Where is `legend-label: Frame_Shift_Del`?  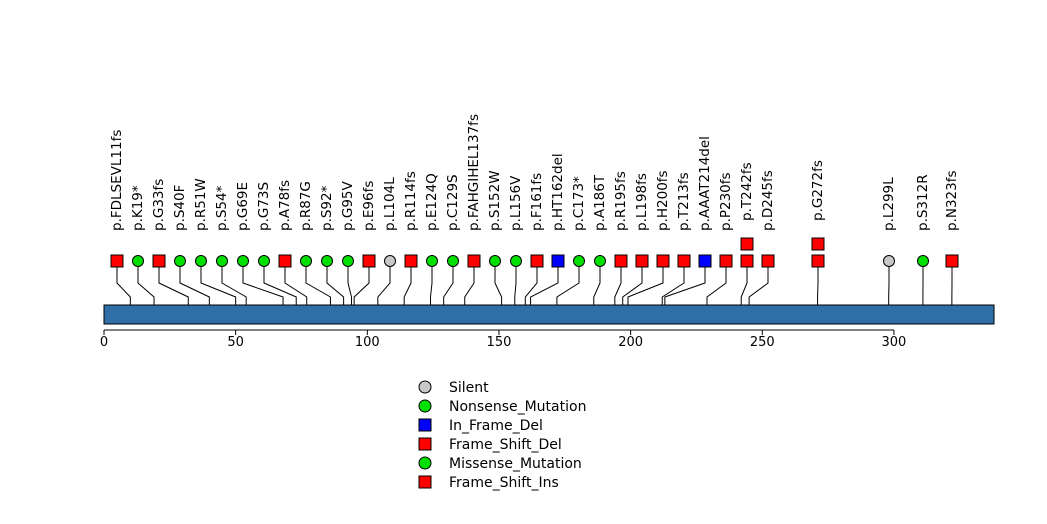 legend-label: Frame_Shift_Del is located at coordinates (505, 445).